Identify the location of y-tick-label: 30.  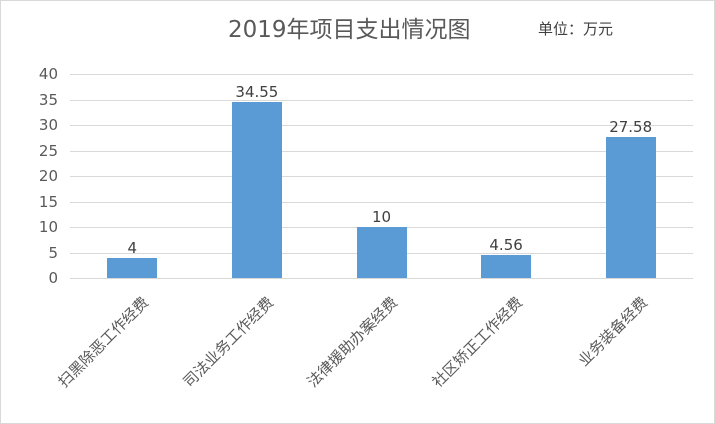
(48, 125).